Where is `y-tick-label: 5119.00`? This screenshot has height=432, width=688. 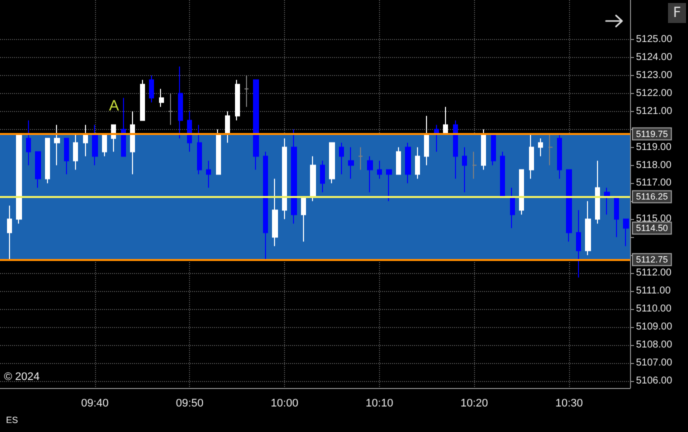 y-tick-label: 5119.00 is located at coordinates (654, 147).